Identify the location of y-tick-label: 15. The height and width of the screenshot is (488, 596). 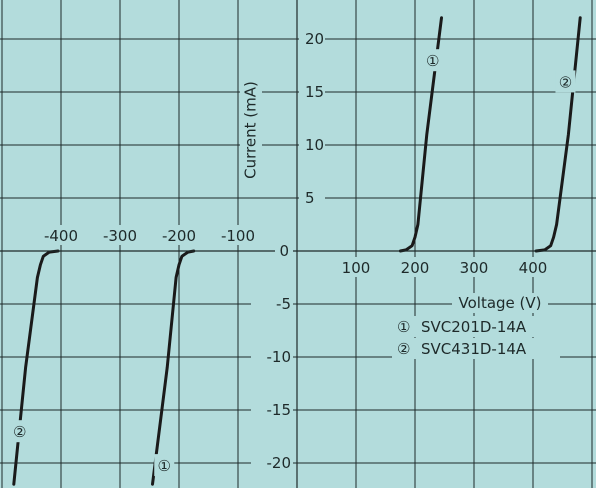
(314, 92).